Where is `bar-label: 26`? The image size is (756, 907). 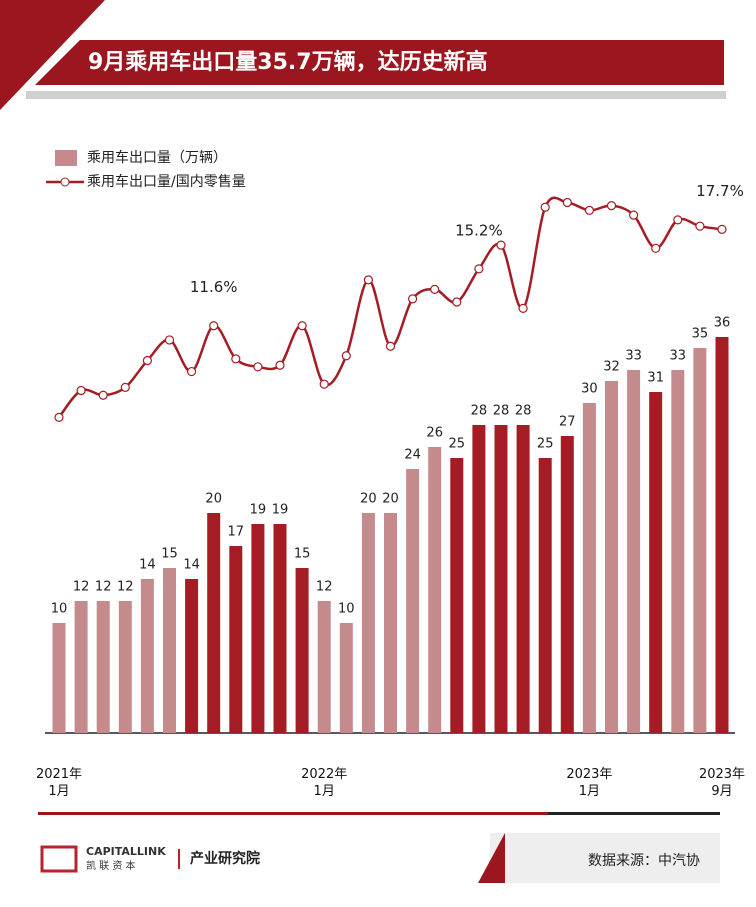
bar-label: 26 is located at coordinates (434, 433).